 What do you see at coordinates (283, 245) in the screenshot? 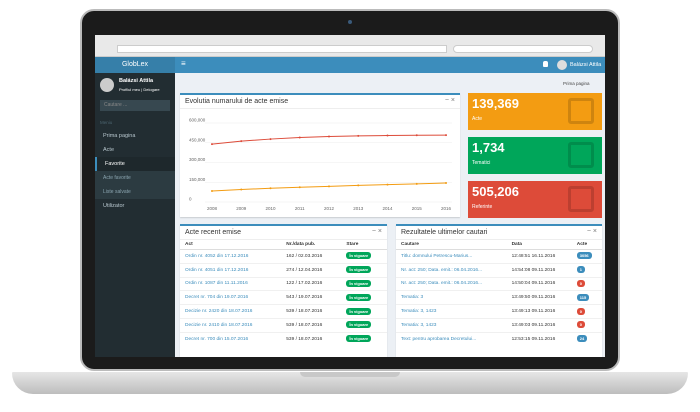
I see `header-row: Act Nr./data pub. Stare` at bounding box center [283, 245].